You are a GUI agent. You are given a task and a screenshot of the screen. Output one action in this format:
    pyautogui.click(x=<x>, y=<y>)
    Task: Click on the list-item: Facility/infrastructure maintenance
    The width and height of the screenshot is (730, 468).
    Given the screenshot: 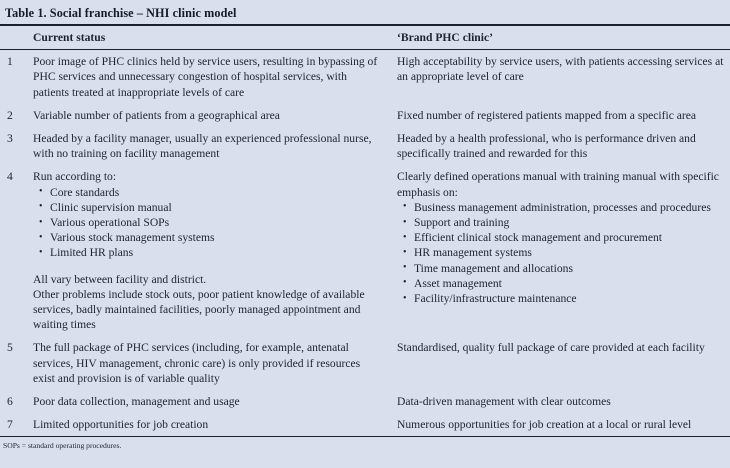 What is the action you would take?
    pyautogui.click(x=563, y=298)
    